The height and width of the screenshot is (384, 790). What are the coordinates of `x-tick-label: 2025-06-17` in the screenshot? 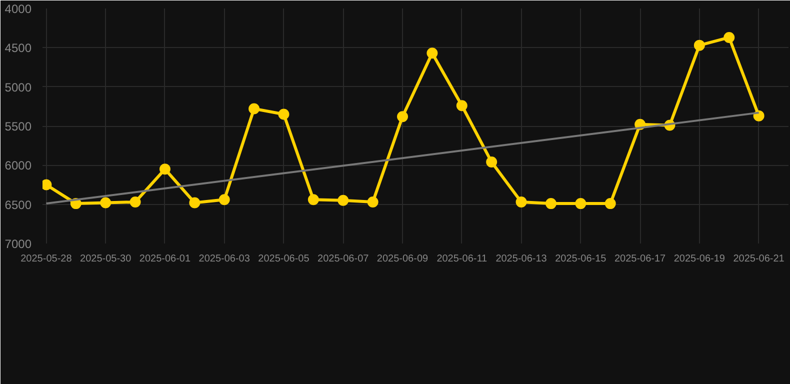 It's located at (640, 259).